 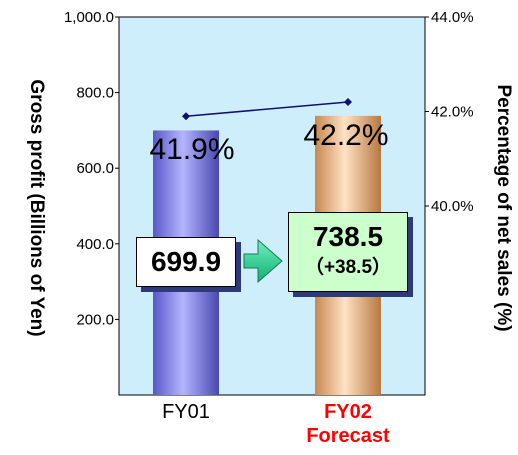 I want to click on x-tick-label: FY01, so click(x=186, y=412).